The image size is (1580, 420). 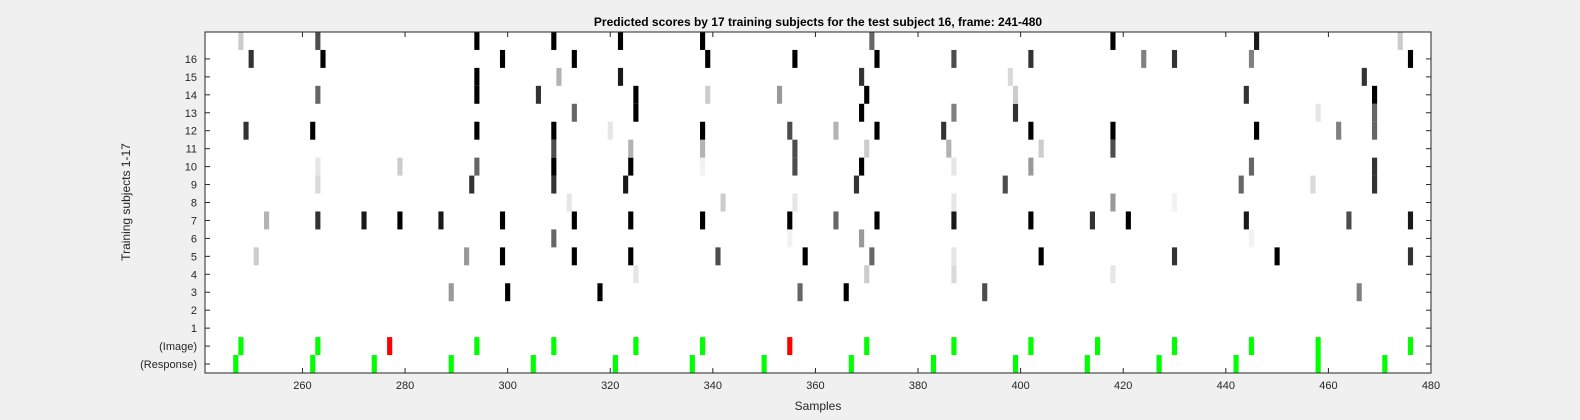 I want to click on y-tick-label: 13, so click(x=191, y=114).